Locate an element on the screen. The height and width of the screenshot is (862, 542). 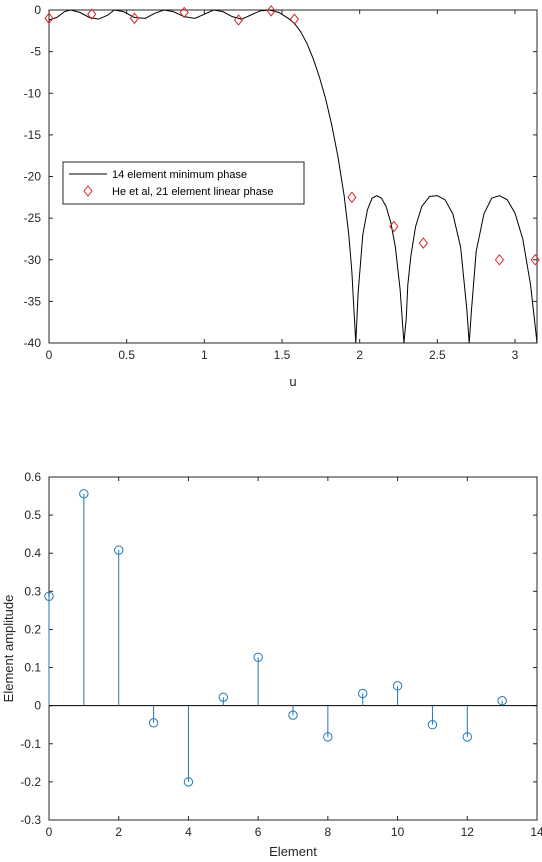
y-tick-label: 0.3 is located at coordinates (32, 591).